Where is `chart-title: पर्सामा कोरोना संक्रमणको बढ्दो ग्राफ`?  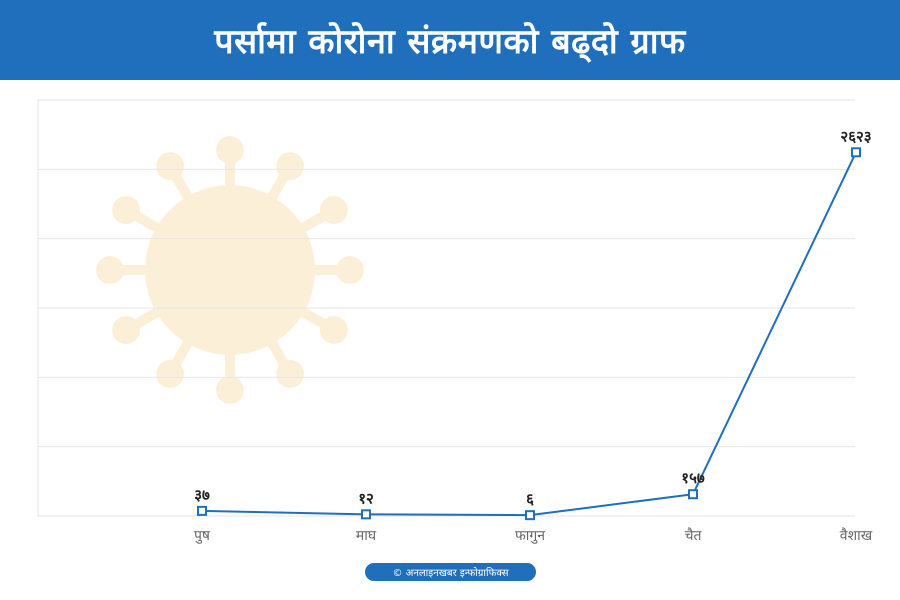 chart-title: पर्सामा कोरोना संक्रमणको बढ्दो ग्राफ is located at coordinates (450, 42).